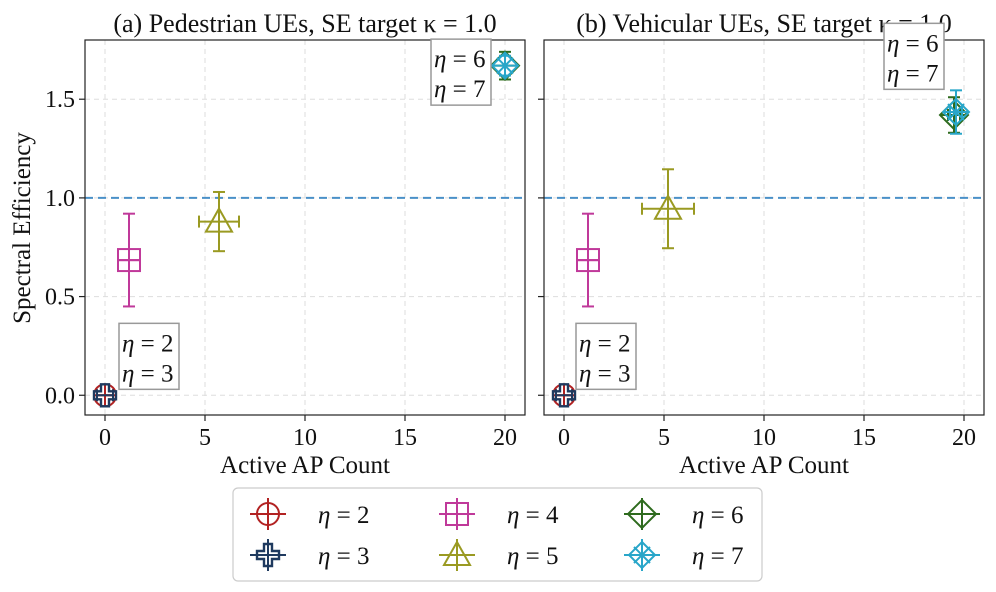 This screenshot has width=996, height=592. I want to click on y-tick-label: 1.0, so click(60, 199).